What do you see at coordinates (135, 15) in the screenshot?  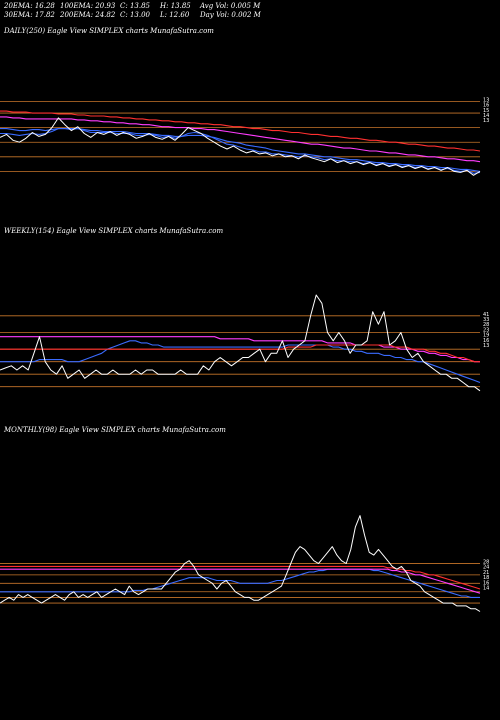 I see `close-value: C: 13.00` at bounding box center [135, 15].